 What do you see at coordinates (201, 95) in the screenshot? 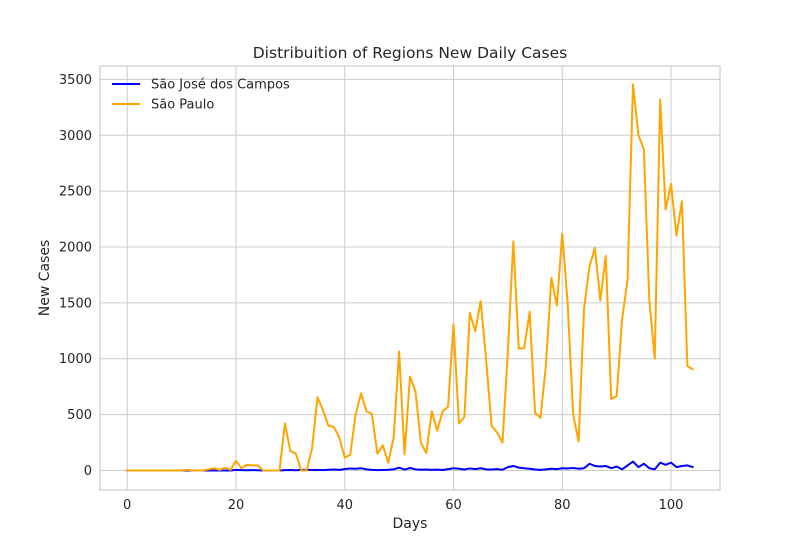
I see `legend: São José dos Campos São Paulo` at bounding box center [201, 95].